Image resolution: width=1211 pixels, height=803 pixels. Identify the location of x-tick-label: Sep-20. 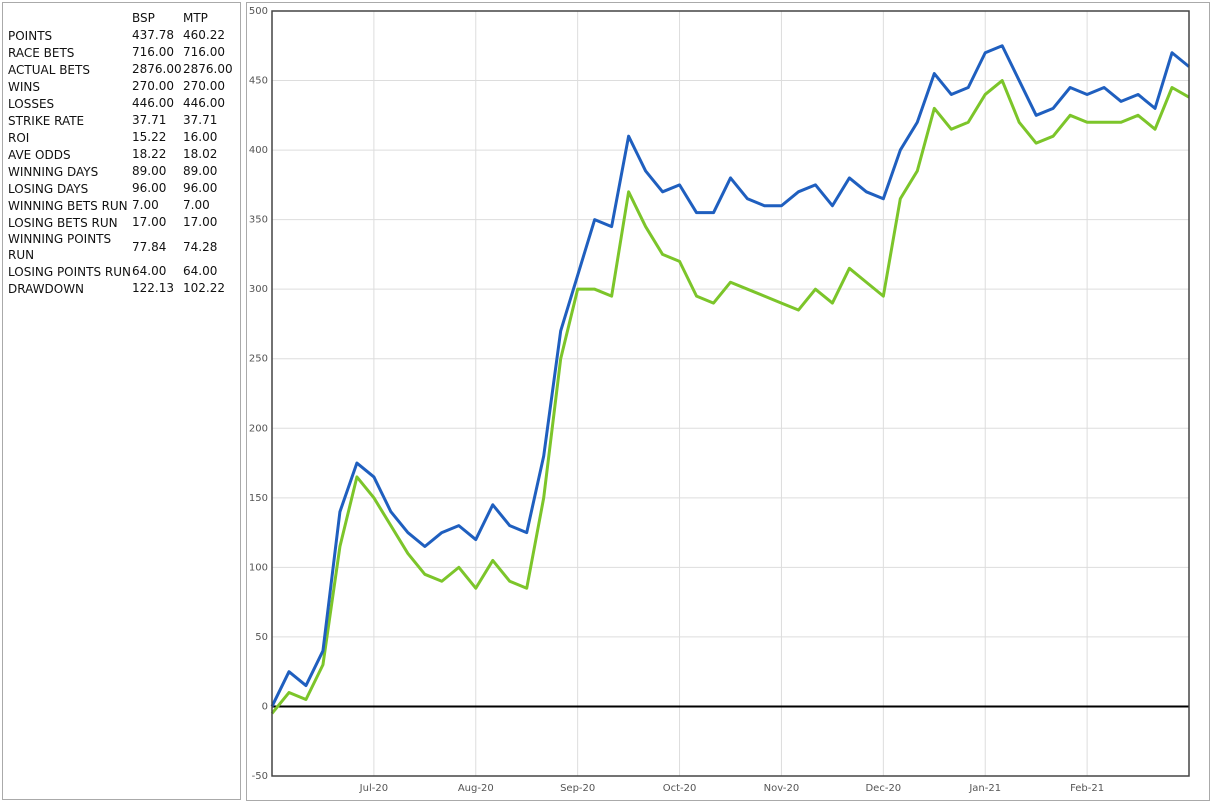
(577, 788).